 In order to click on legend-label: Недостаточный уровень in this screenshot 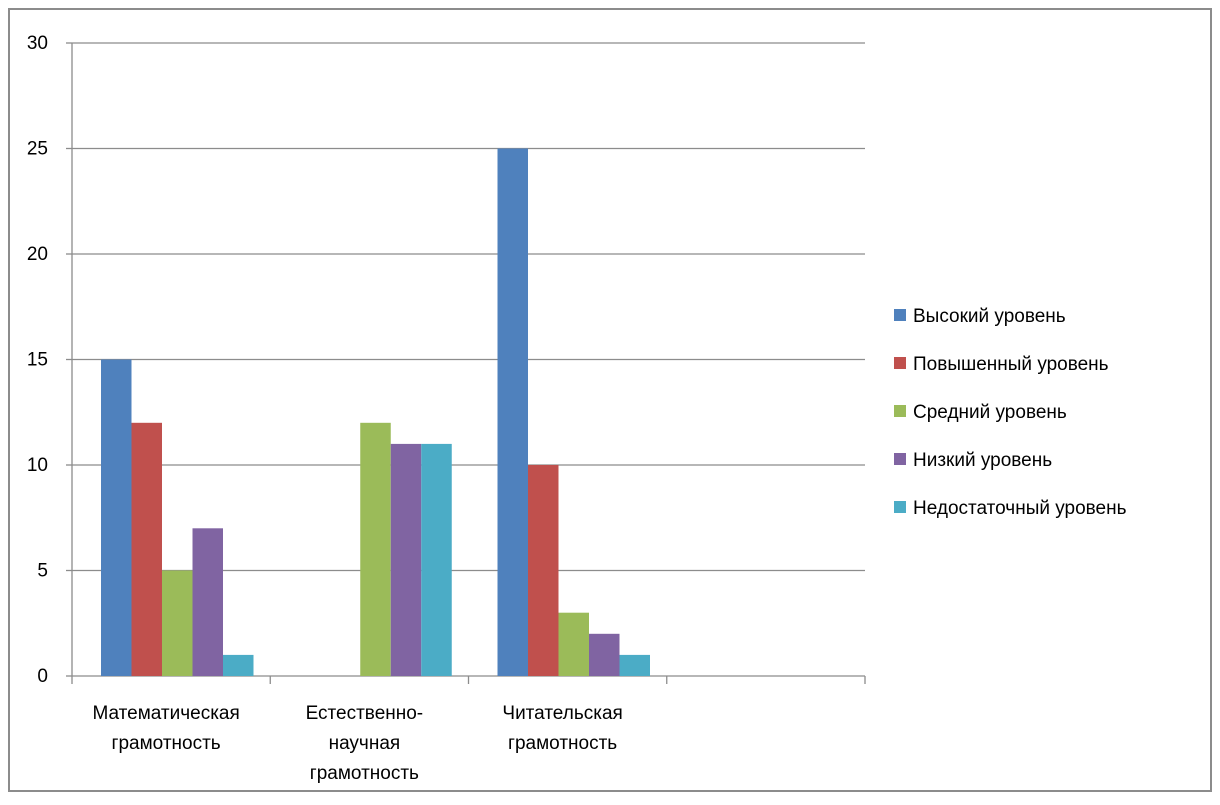, I will do `click(1020, 508)`.